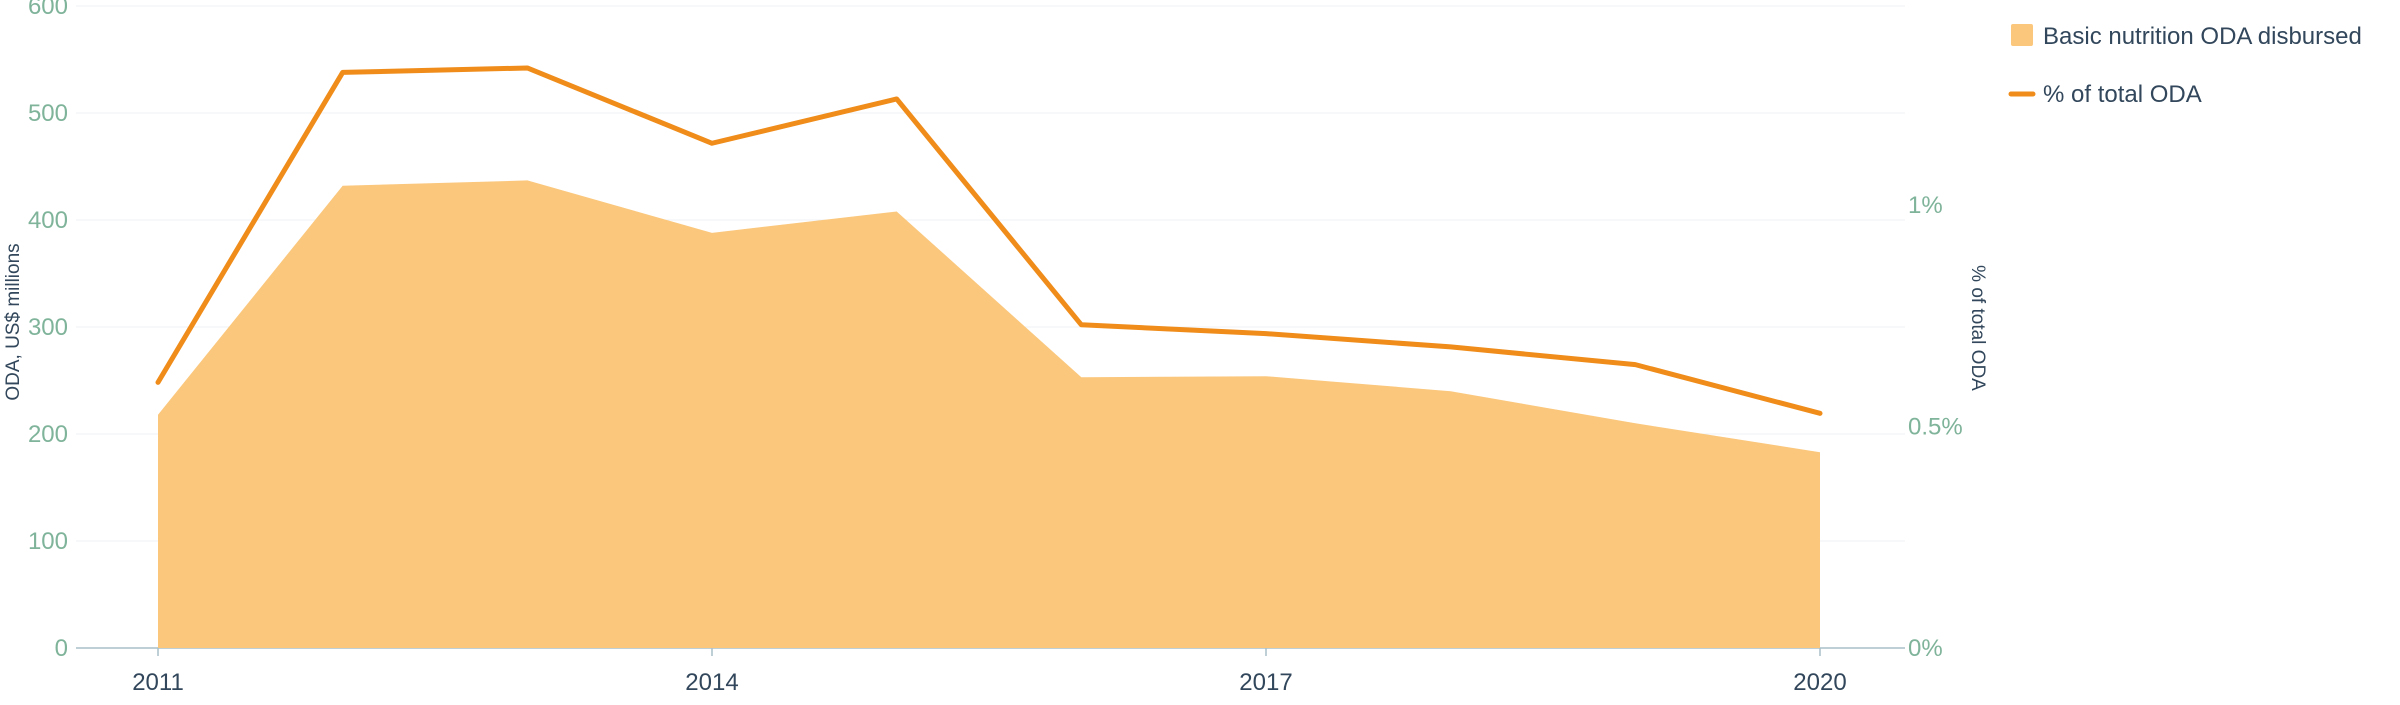 The height and width of the screenshot is (705, 2400). I want to click on x-axis-tick-label: 2014, so click(711, 682).